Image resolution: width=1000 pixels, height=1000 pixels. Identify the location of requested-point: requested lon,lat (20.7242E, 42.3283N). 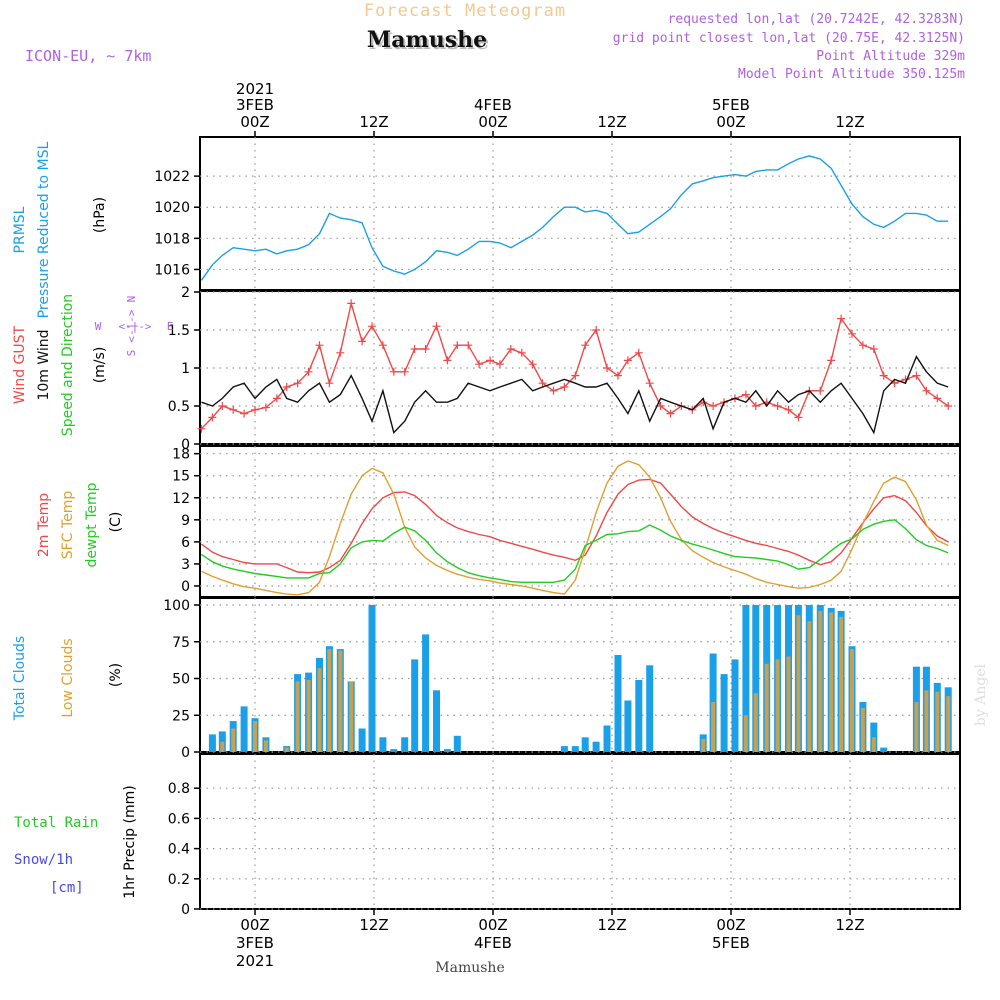
(816, 19).